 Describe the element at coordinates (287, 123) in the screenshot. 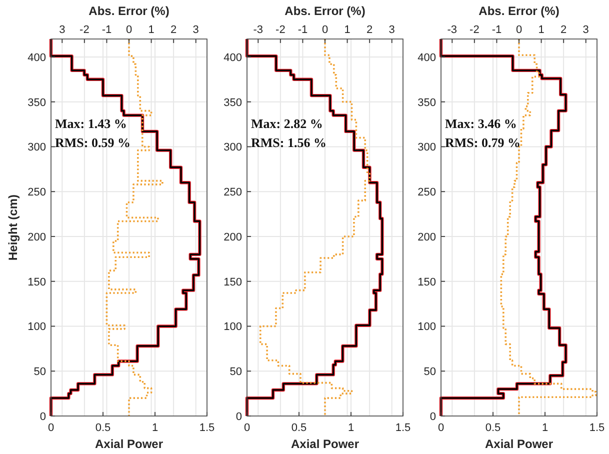

I see `annotation: Max: 2.82 %` at that location.